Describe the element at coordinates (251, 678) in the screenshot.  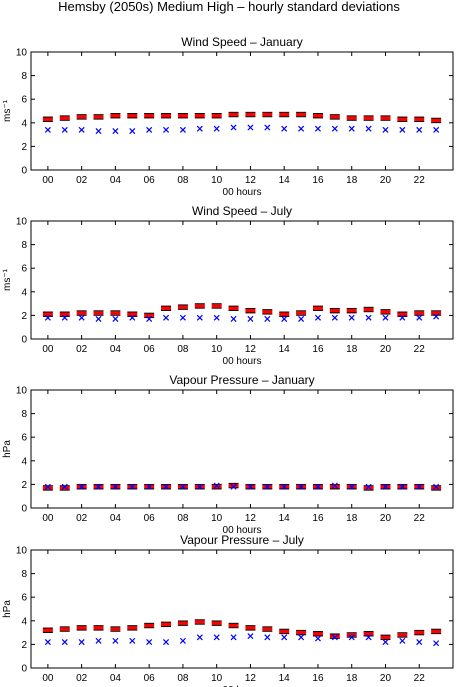
I see `x-tick-label: 12` at that location.